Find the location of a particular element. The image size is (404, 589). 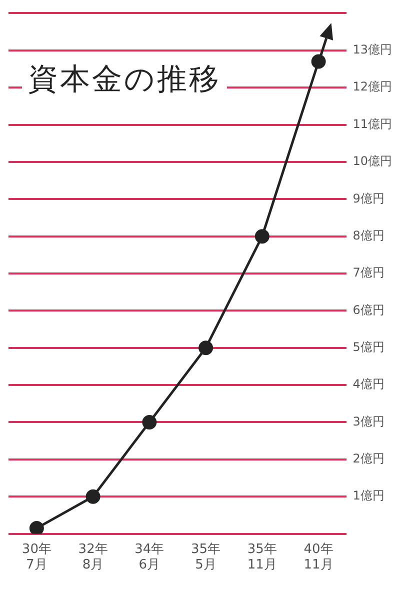

text: 資本金の推移 is located at coordinates (124, 80).